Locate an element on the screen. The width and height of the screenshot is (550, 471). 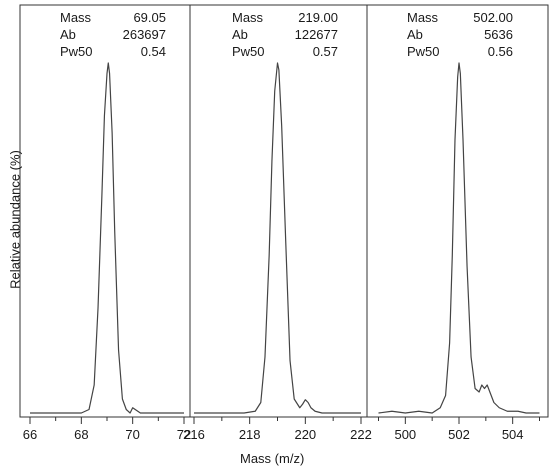
x-tick-label: 500 is located at coordinates (405, 434).